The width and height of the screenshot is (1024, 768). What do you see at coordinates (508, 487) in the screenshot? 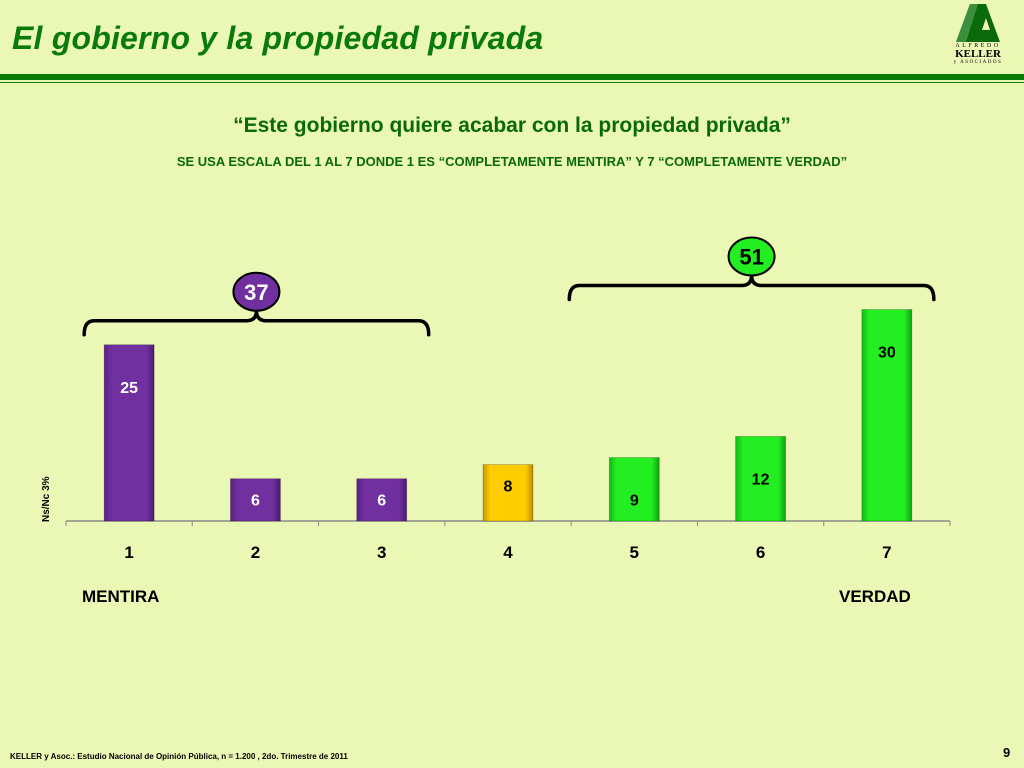
I see `data-label-4: 8` at bounding box center [508, 487].